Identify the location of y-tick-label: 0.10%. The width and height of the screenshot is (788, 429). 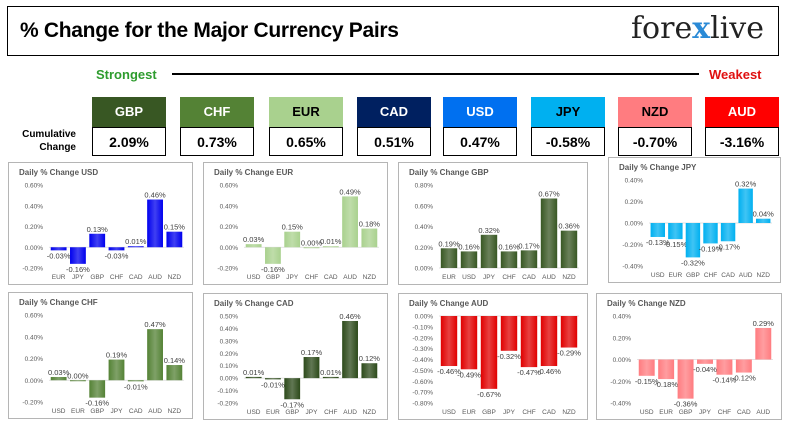
(229, 366).